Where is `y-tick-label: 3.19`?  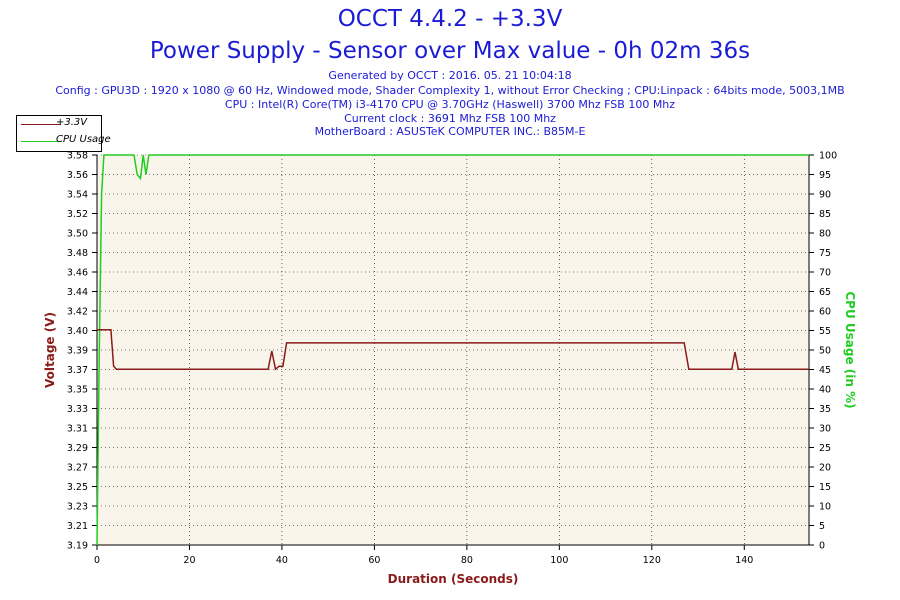
y-tick-label: 3.19 is located at coordinates (77, 546).